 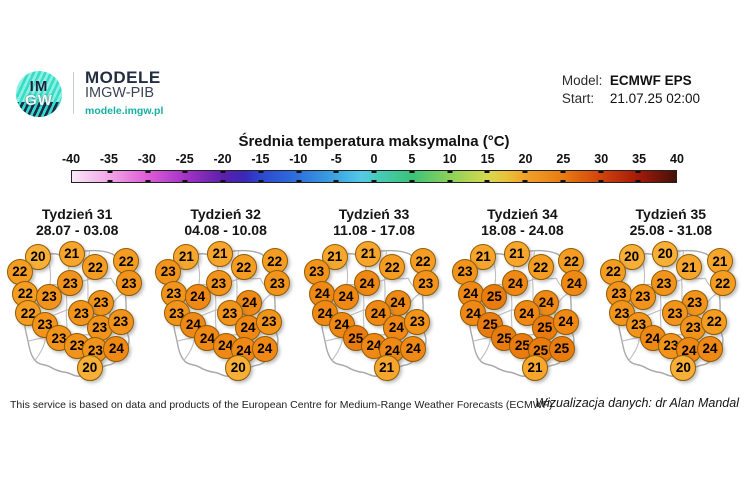 What do you see at coordinates (677, 159) in the screenshot?
I see `colorbar-tick-label: 40` at bounding box center [677, 159].